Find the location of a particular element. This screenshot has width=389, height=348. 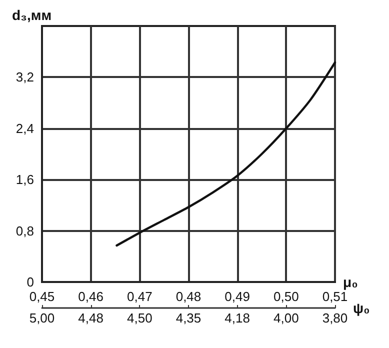

x-axis-title: μ₀ is located at coordinates (350, 282).